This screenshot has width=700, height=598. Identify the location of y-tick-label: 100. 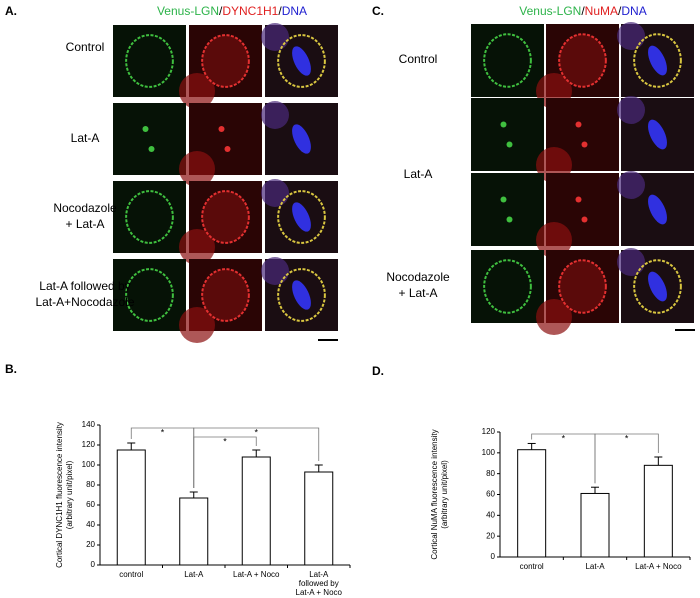
(89, 464).